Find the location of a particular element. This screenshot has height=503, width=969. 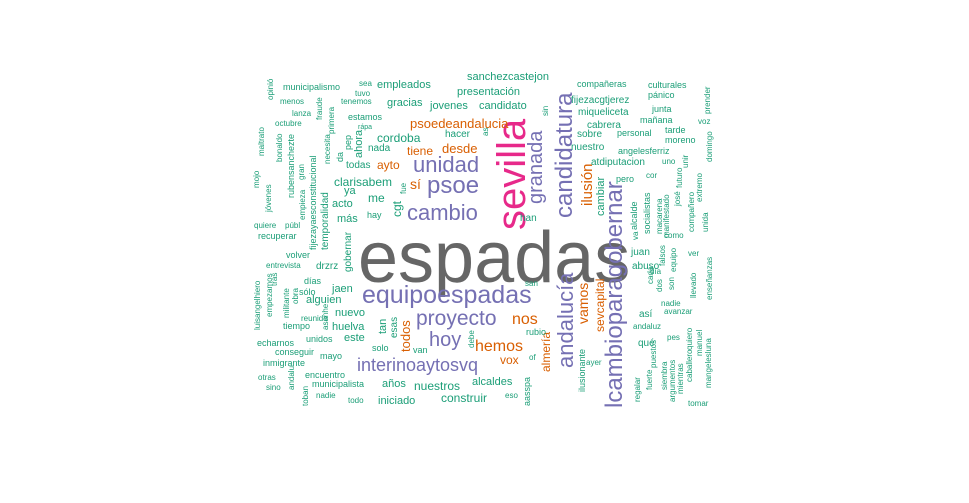

word-cor: cor is located at coordinates (652, 175).